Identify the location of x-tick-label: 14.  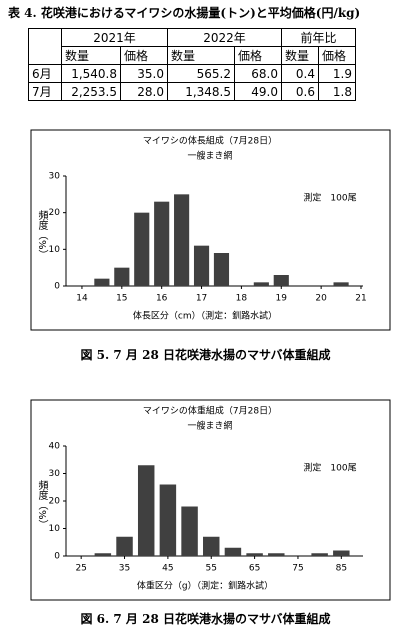
(82, 299).